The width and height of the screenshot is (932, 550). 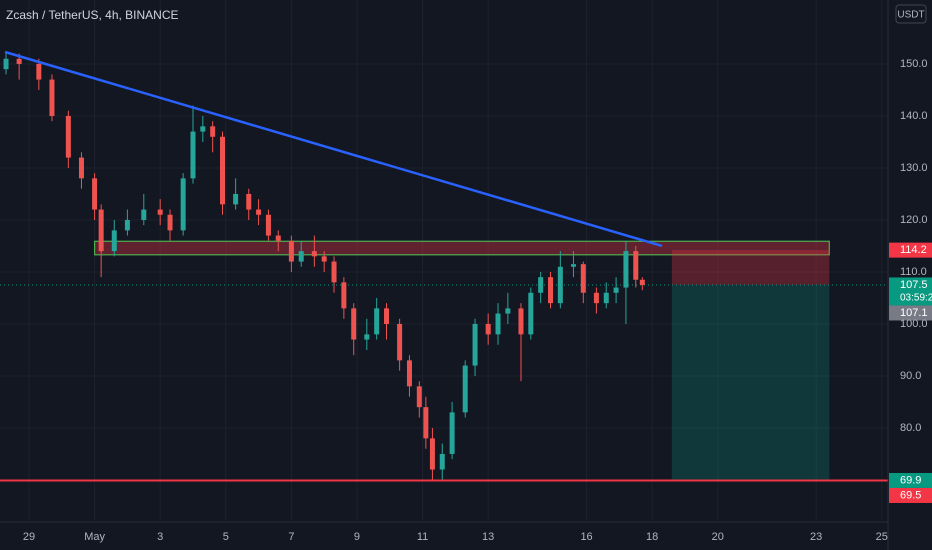 I want to click on price-labels: 114.2 107.5 03:59:27 107.1 69.9 69.5, so click(x=910, y=372).